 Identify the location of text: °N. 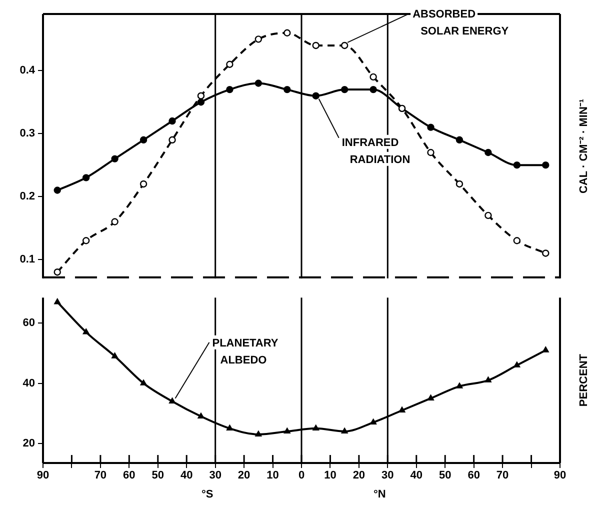
(379, 494).